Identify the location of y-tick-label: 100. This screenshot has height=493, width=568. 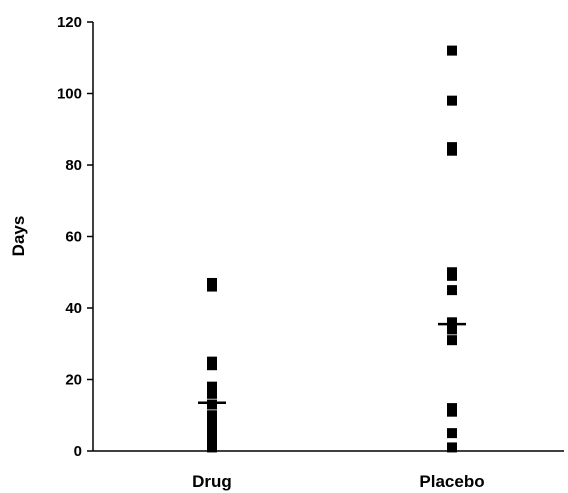
(69, 94).